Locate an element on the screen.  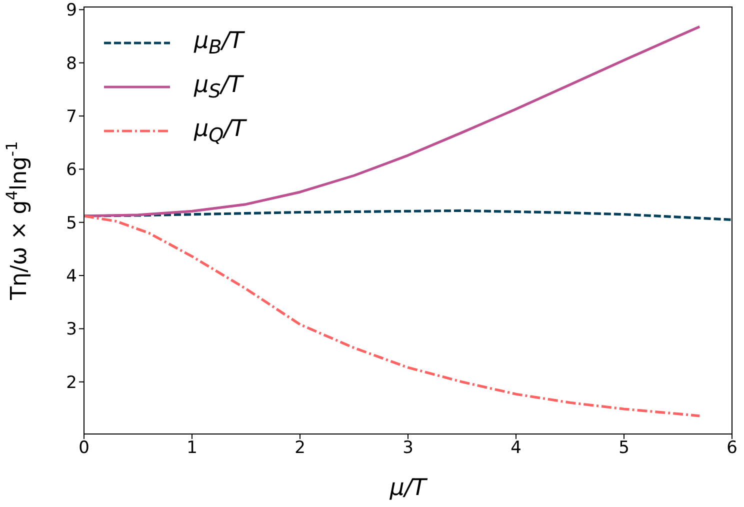
y-tick-label: 6 is located at coordinates (71, 170).